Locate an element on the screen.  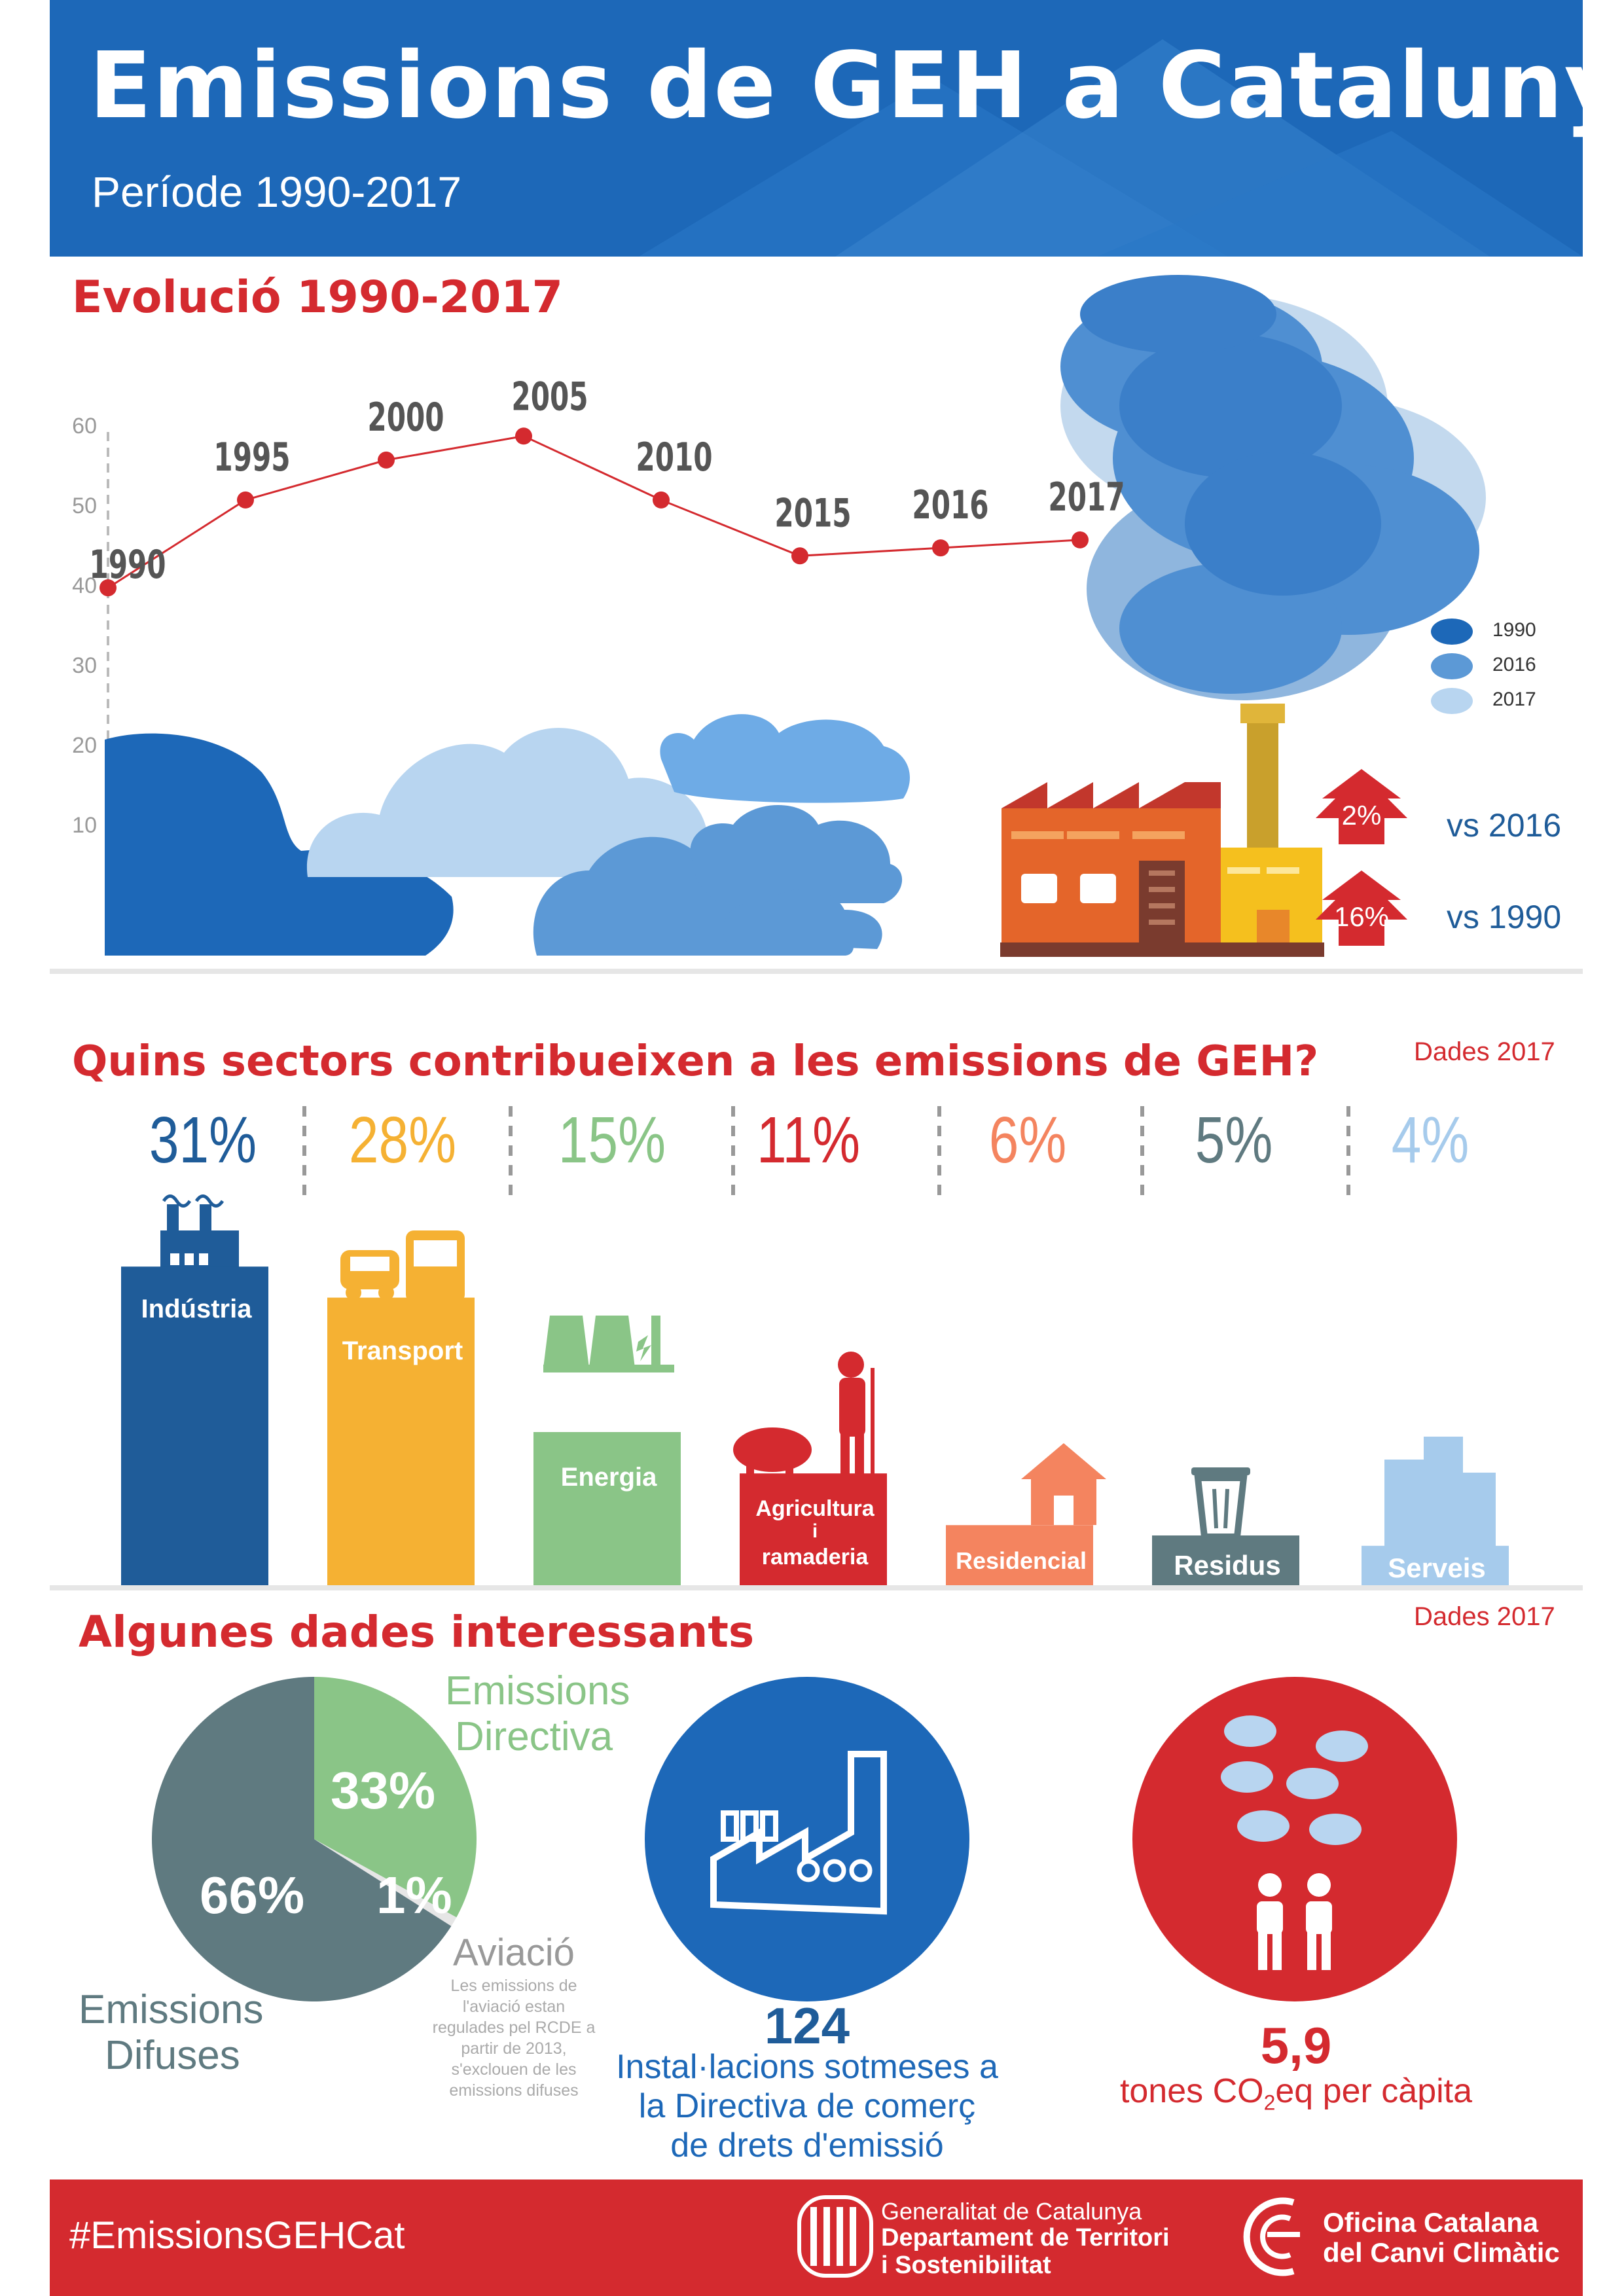
bar-label-industria: Indústria is located at coordinates (196, 1309).